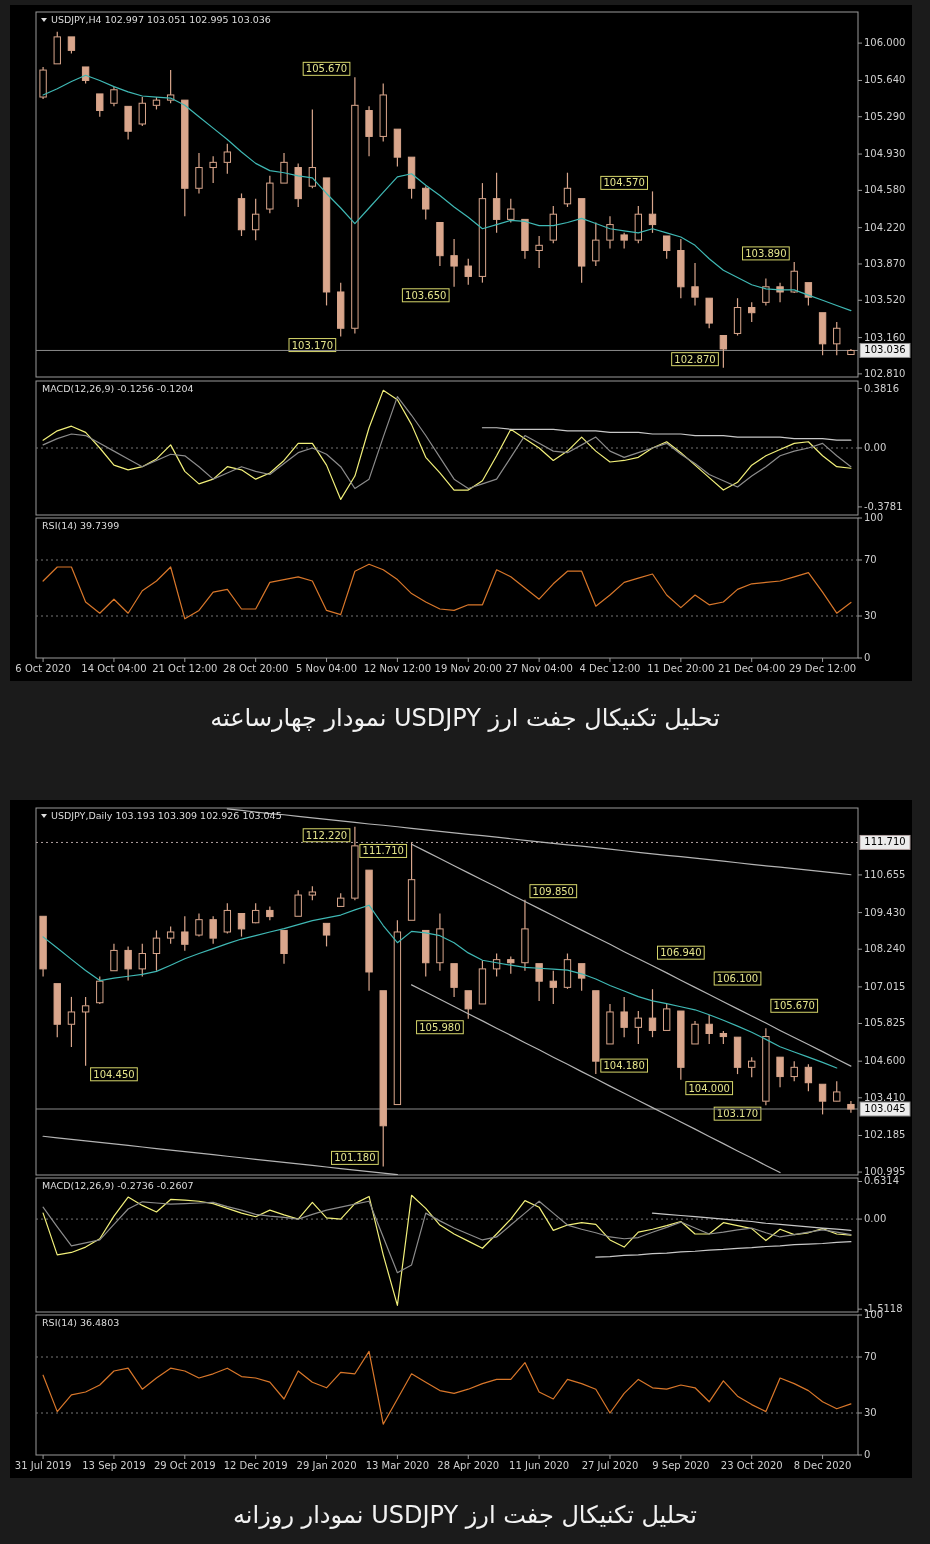 This screenshot has width=930, height=1544. Describe the element at coordinates (118, 1185) in the screenshot. I see `chart-title: MACD(12,26,9) -0.2736 -0.2607` at that location.